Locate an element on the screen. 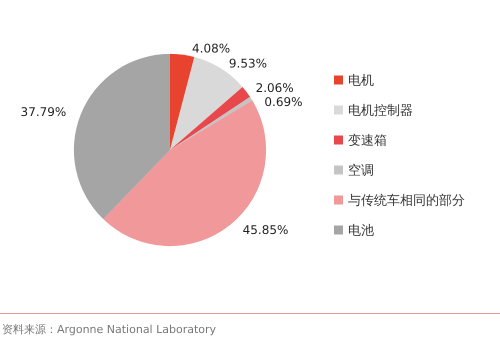  data-label: 0.69% is located at coordinates (283, 102).